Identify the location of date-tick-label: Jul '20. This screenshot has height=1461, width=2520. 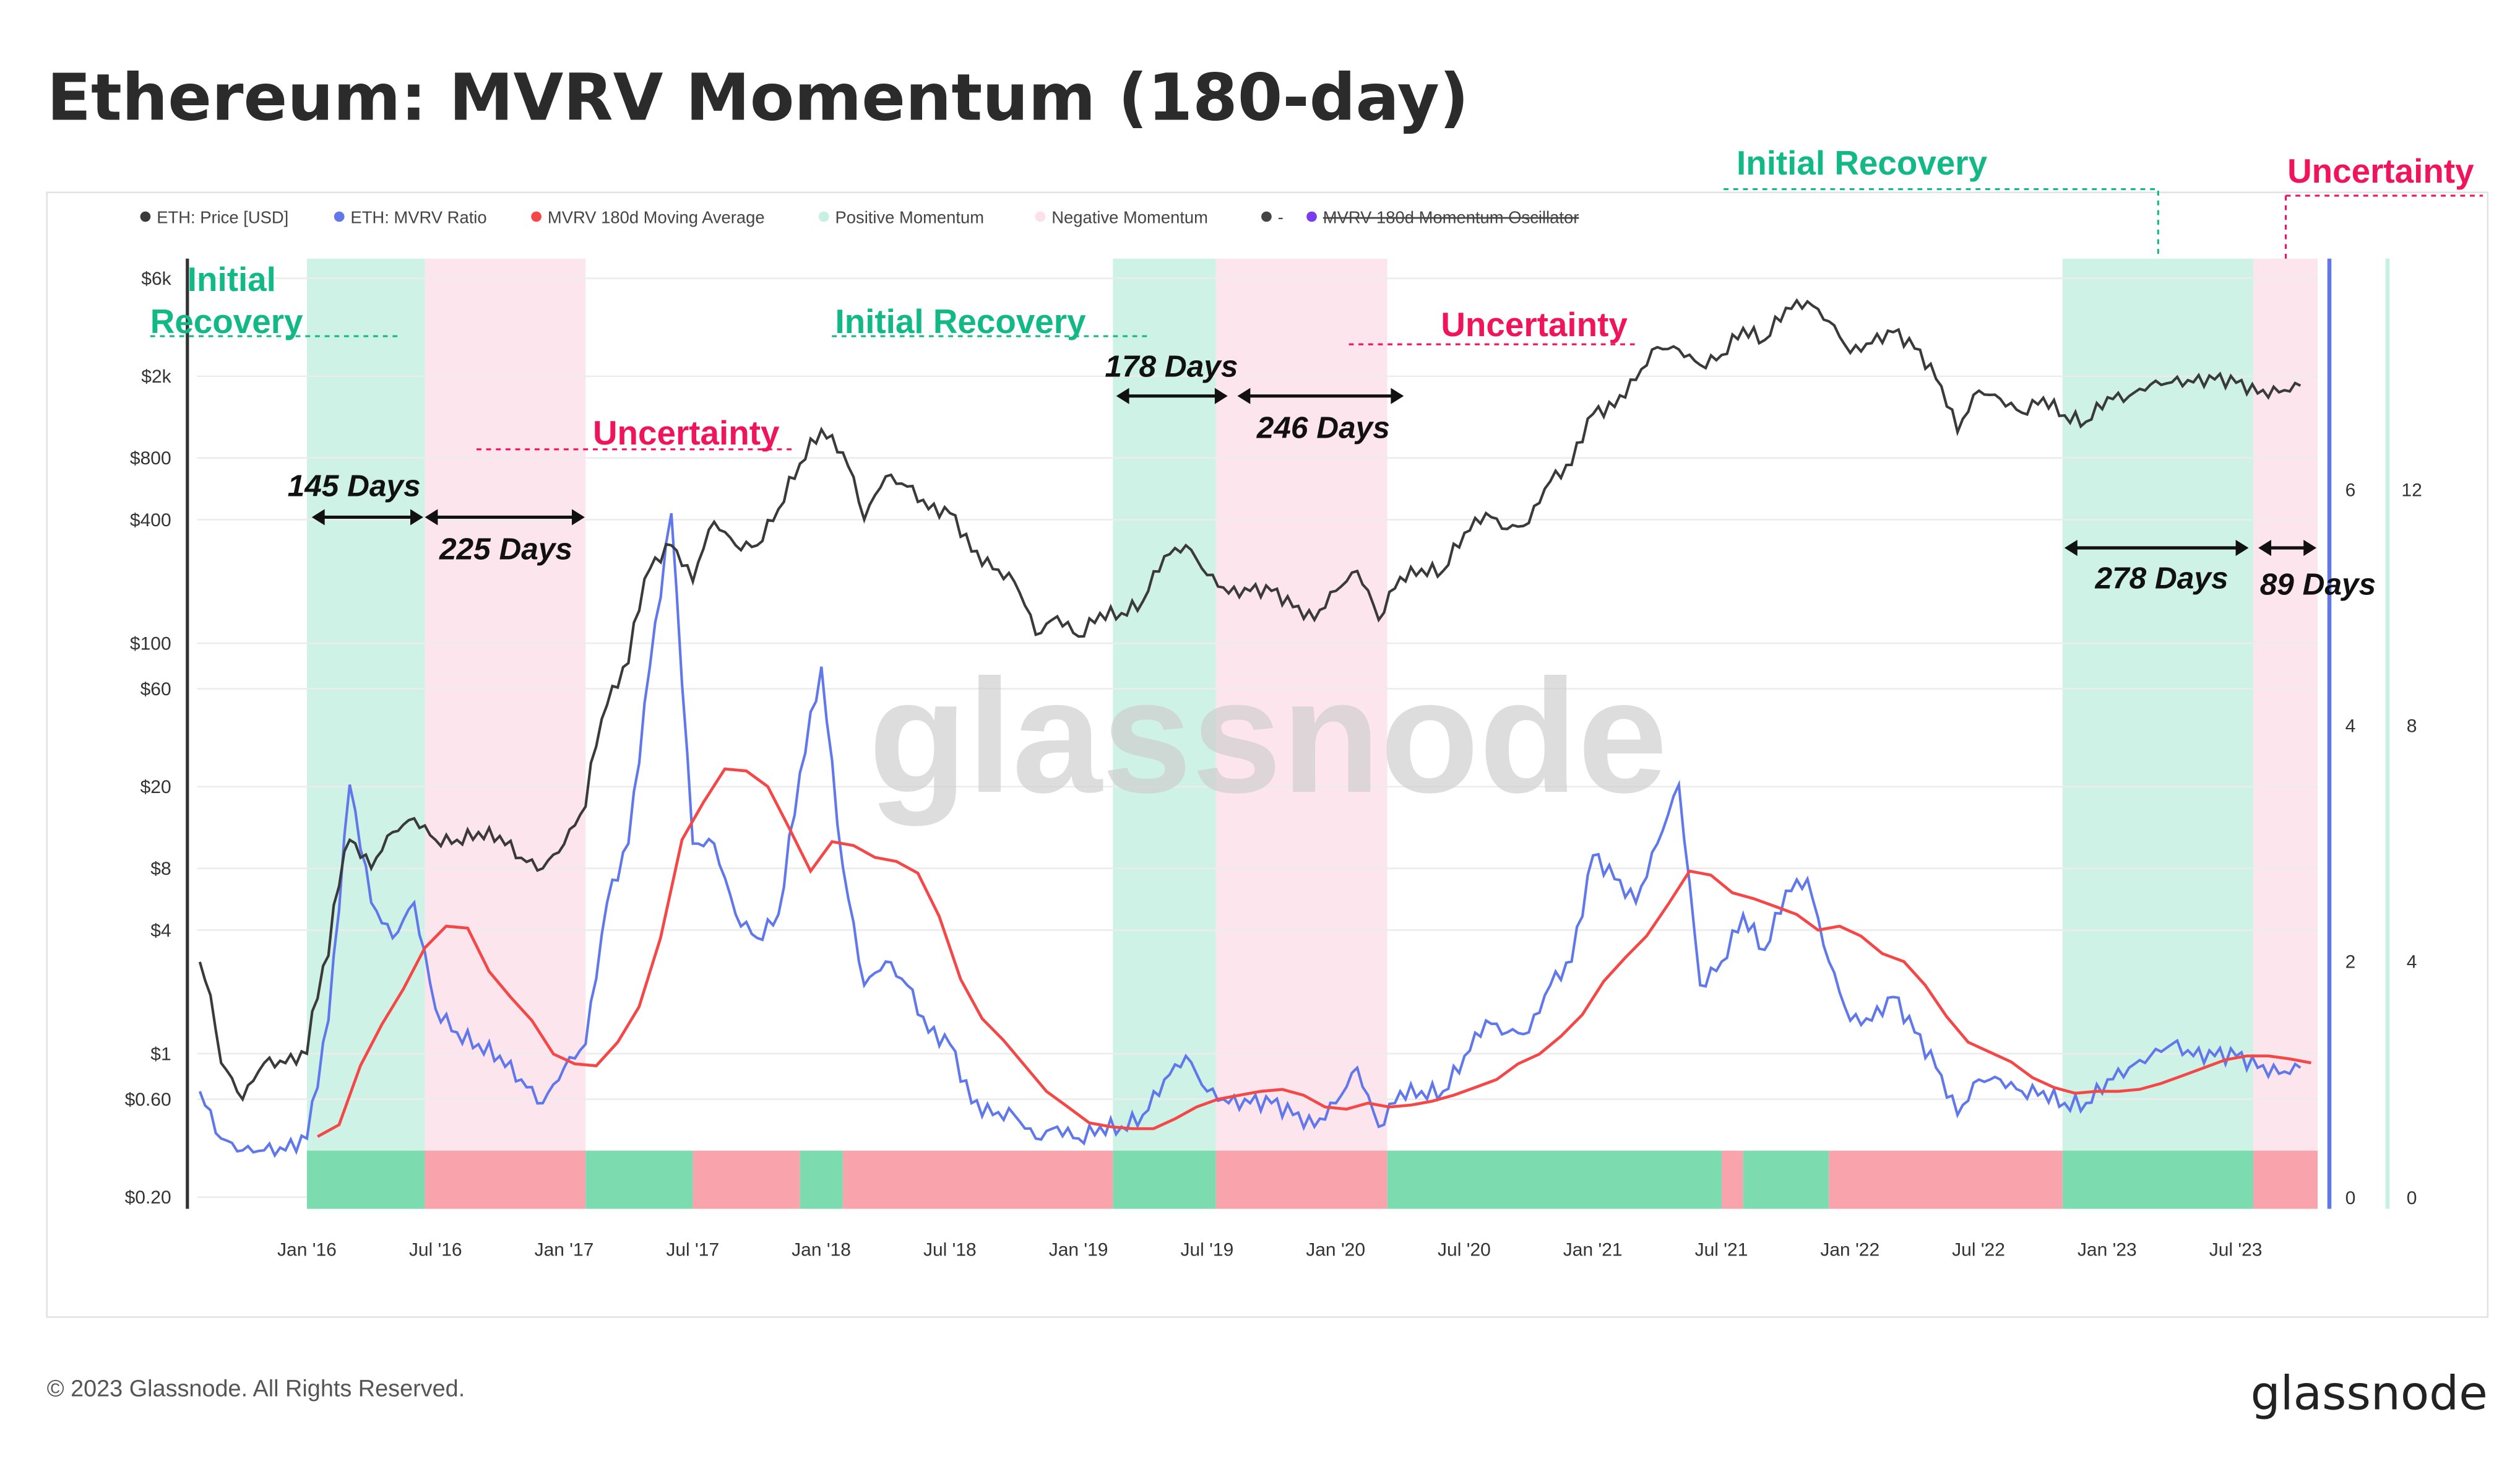
(1464, 1249).